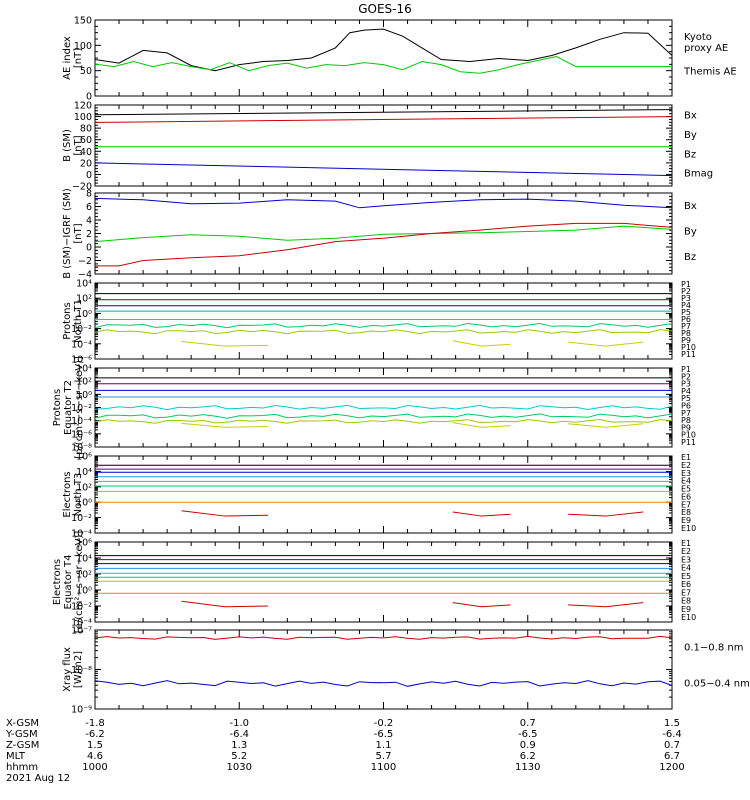  I want to click on legend-entry: Bz, so click(690, 154).